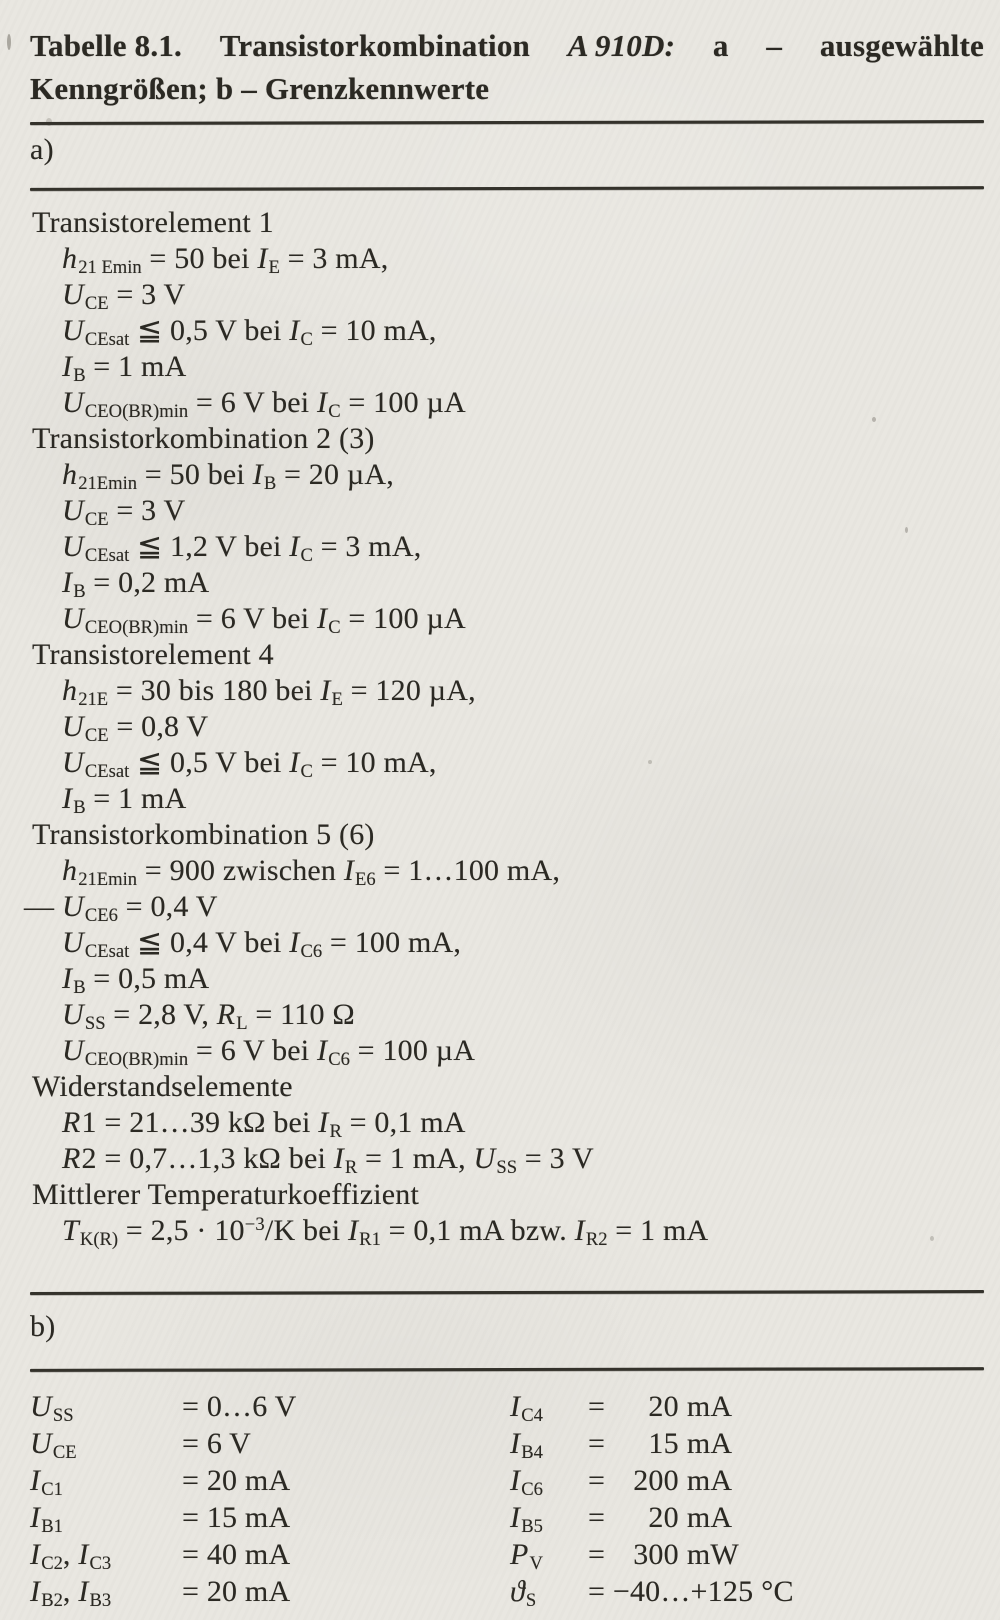  What do you see at coordinates (549, 1480) in the screenshot?
I see `quantity-symbol: IC6` at bounding box center [549, 1480].